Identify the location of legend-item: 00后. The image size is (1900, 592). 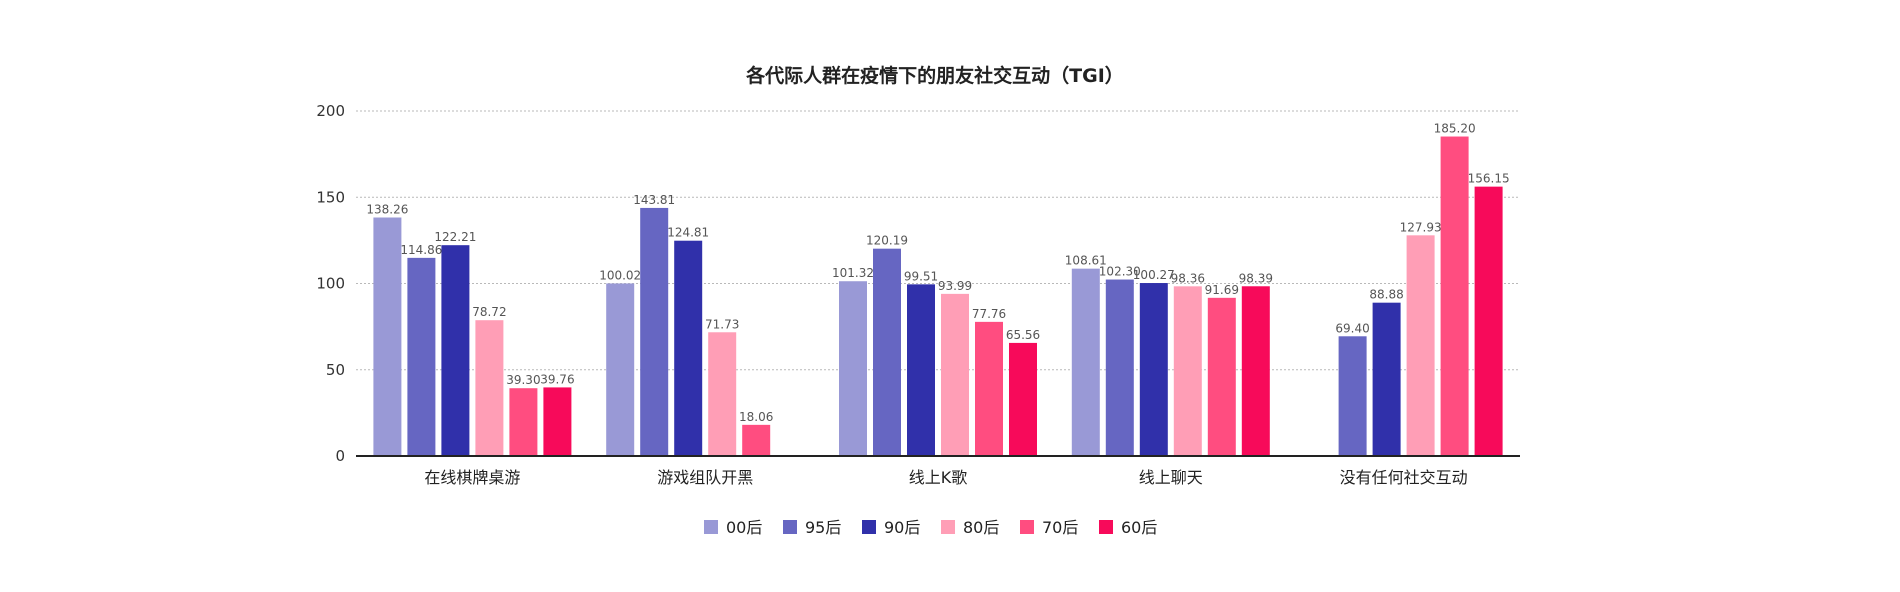
(733, 527).